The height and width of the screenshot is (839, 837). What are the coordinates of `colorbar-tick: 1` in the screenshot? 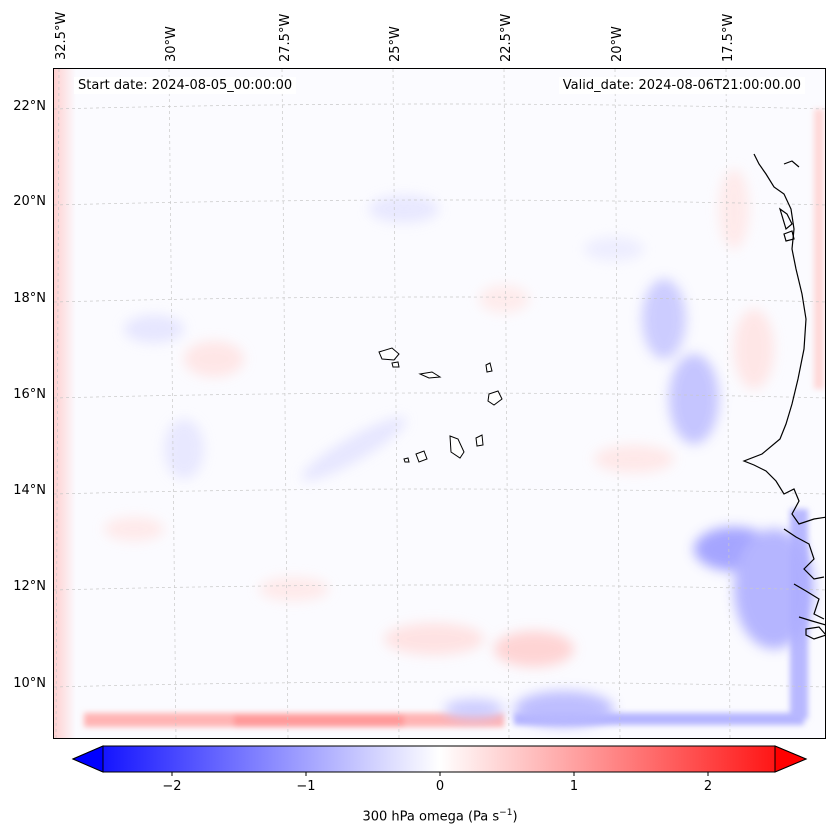 It's located at (574, 786).